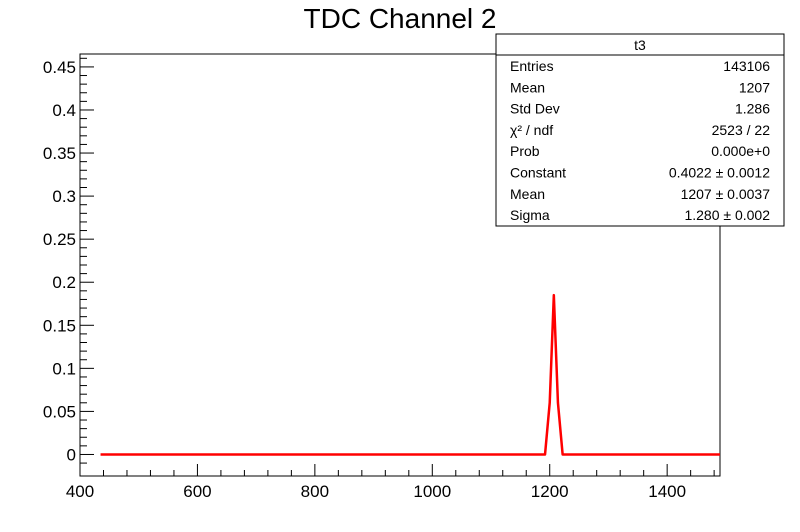 Image resolution: width=800 pixels, height=532 pixels. What do you see at coordinates (71, 454) in the screenshot?
I see `y-tick-label: 0` at bounding box center [71, 454].